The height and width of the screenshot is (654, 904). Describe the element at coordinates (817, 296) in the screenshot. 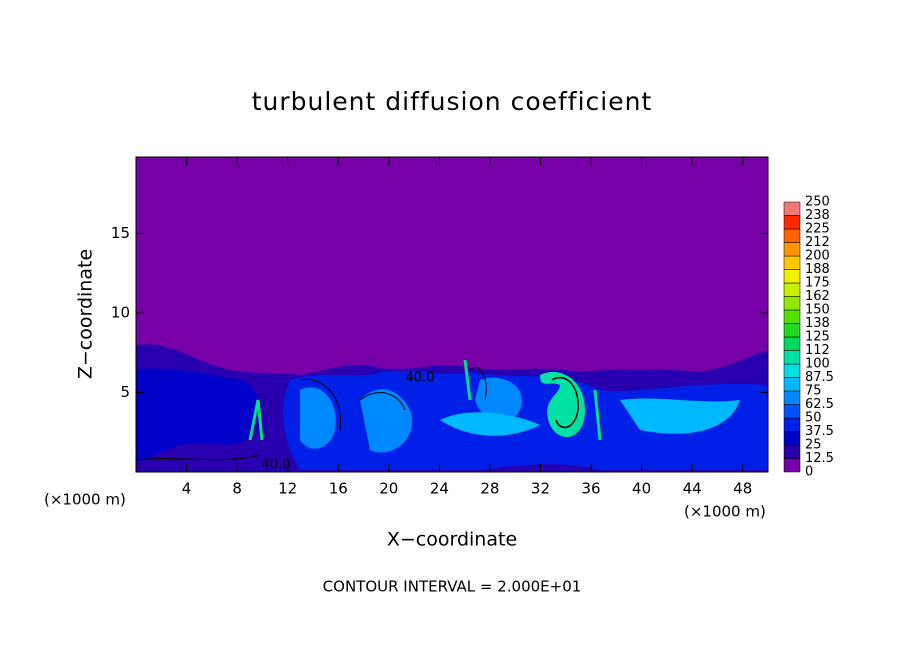

I see `colorbar-label: 162` at that location.